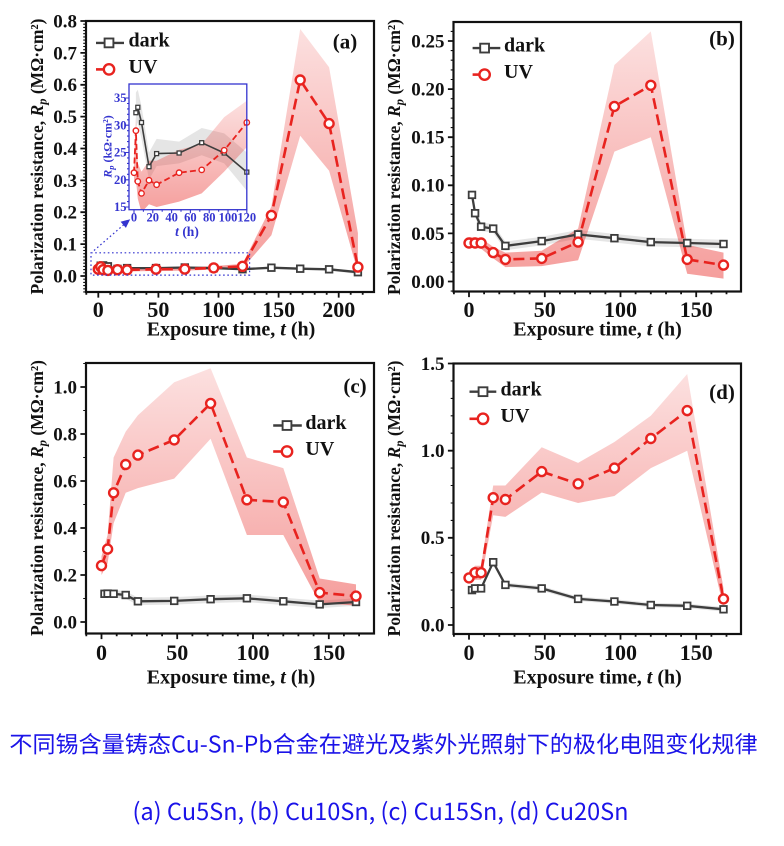 The width and height of the screenshot is (784, 846). Describe the element at coordinates (120, 153) in the screenshot. I see `svg-text: 25` at that location.